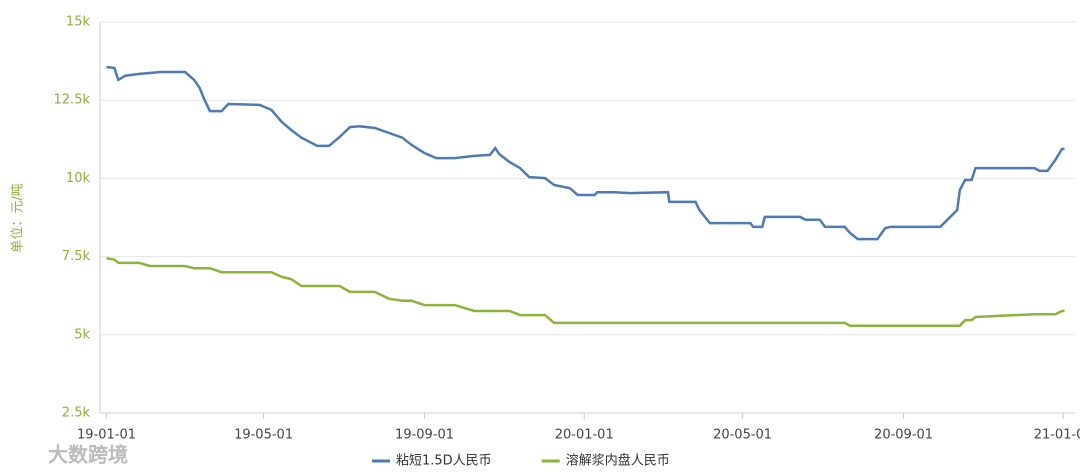 Image resolution: width=1080 pixels, height=475 pixels. Describe the element at coordinates (82, 334) in the screenshot. I see `y-tick-label: 5k` at that location.